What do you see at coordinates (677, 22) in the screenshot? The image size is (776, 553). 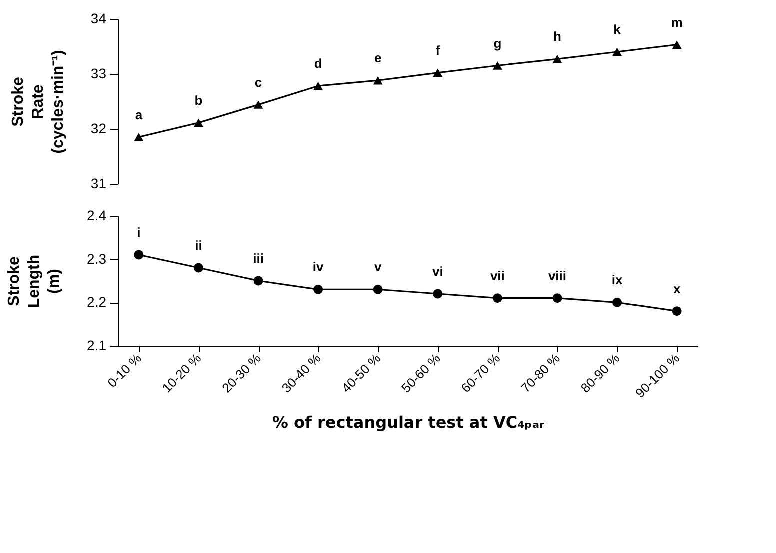 I see `annotation: m` at bounding box center [677, 22].